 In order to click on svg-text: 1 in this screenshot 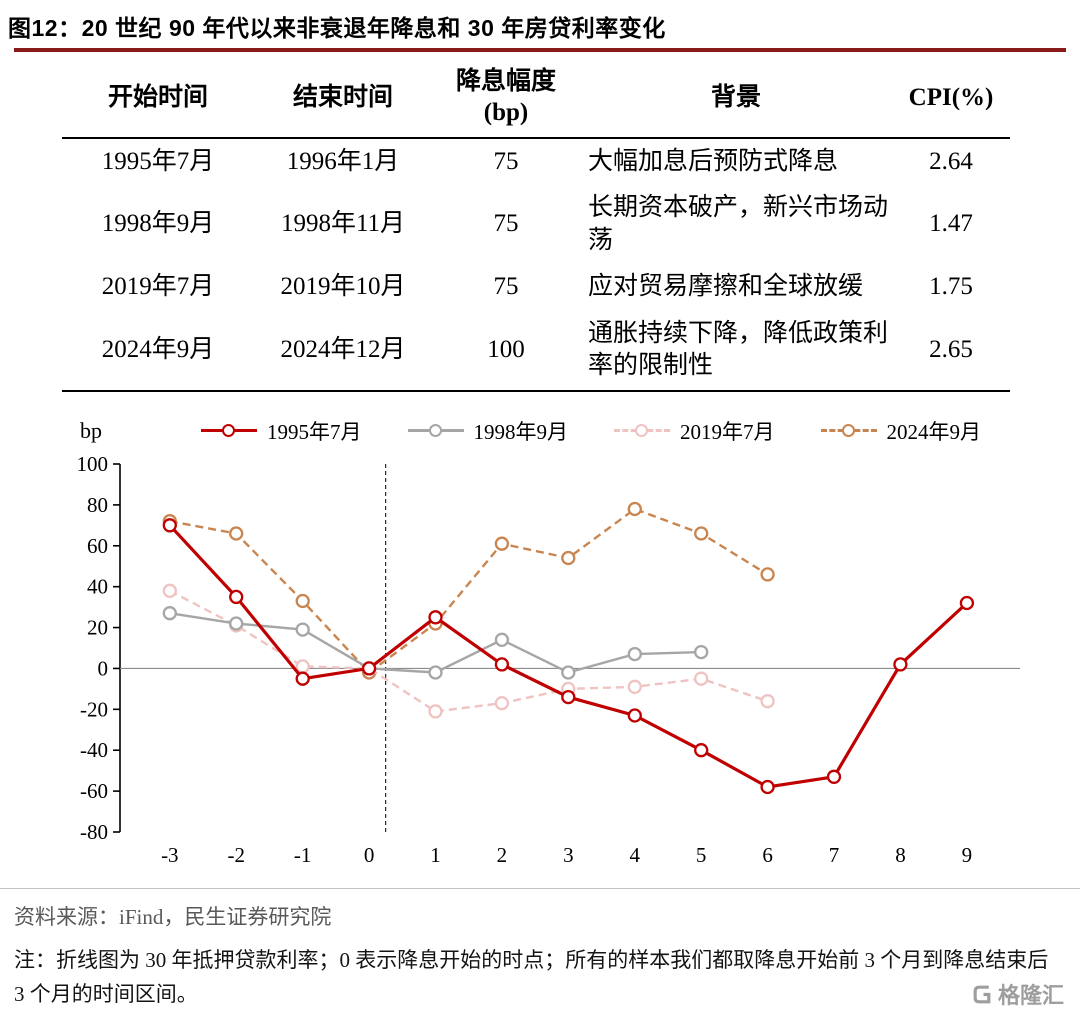, I will do `click(435, 855)`.